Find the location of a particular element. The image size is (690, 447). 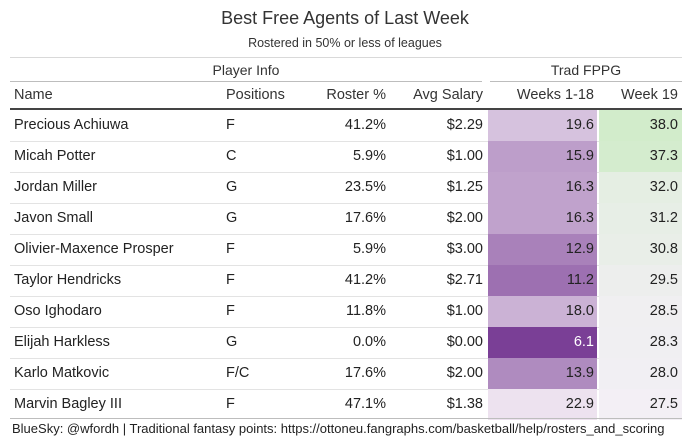

col-header-roster-pct: Roster % is located at coordinates (356, 95).